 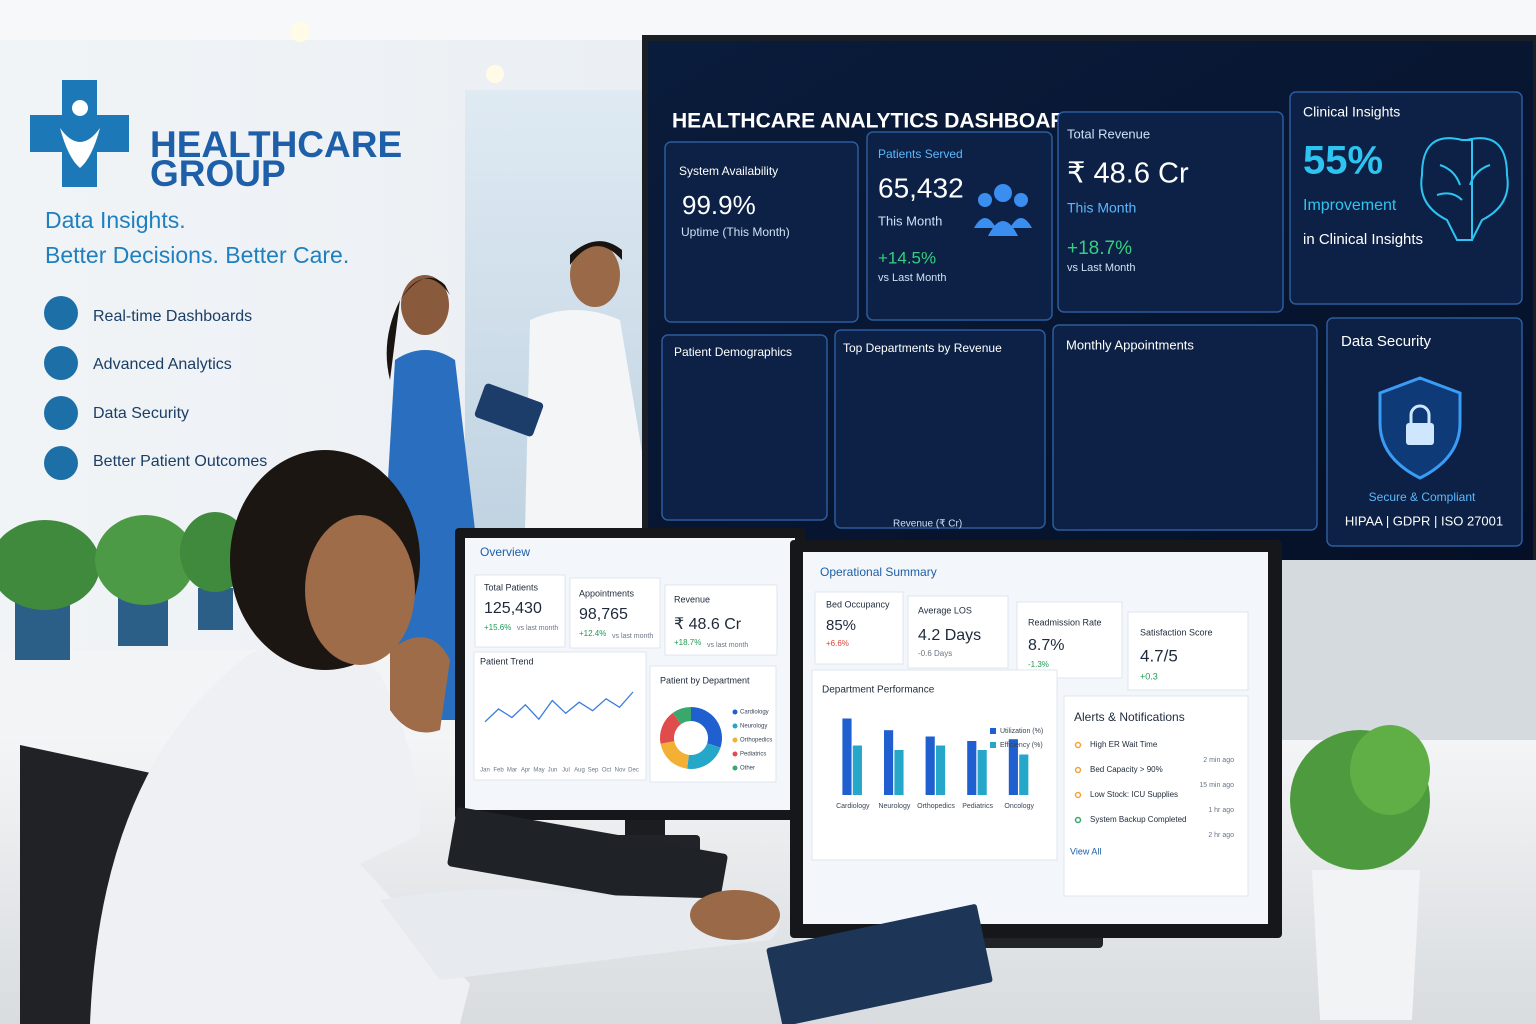 I want to click on brand-name: GROUP, so click(x=218, y=173).